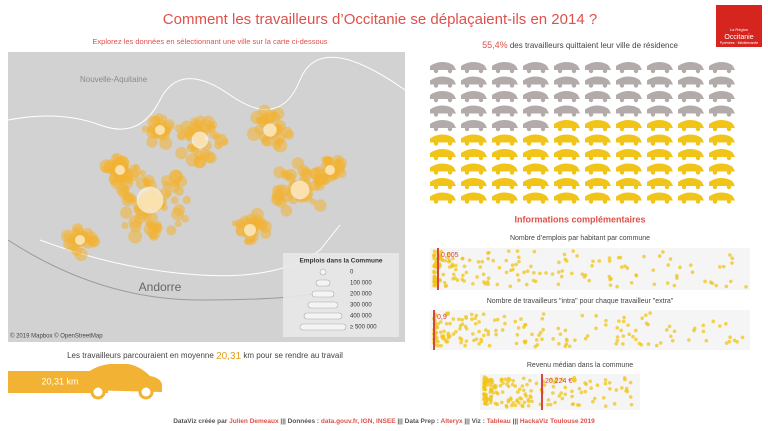 The image size is (768, 431). I want to click on legend-symbol, so click(323, 316).